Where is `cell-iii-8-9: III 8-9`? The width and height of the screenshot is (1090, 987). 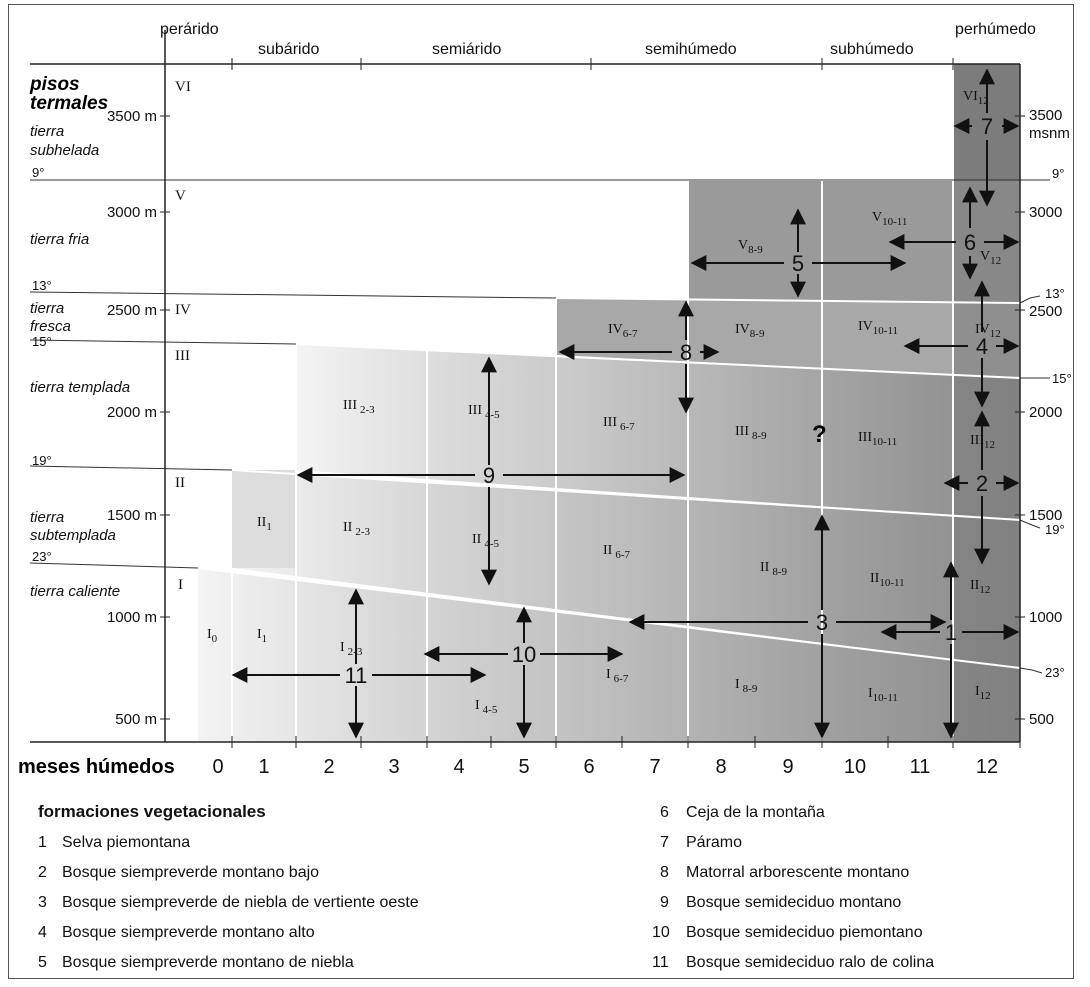 cell-iii-8-9: III 8-9 is located at coordinates (751, 433).